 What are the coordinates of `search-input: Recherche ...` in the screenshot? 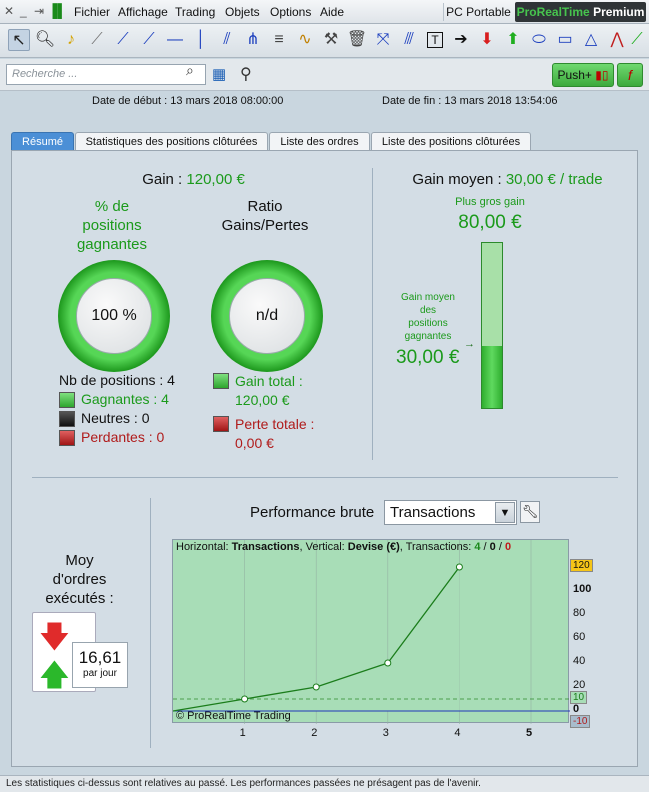 It's located at (106, 74).